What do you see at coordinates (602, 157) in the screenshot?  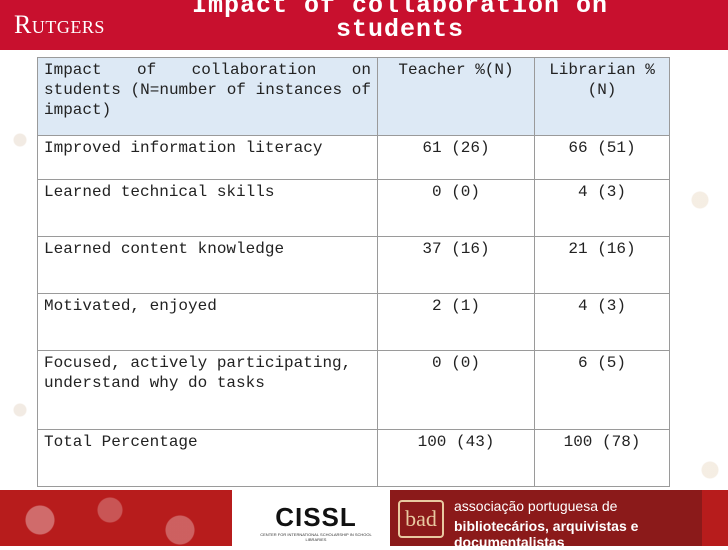 I see `row-librarian: 66 (51)` at bounding box center [602, 157].